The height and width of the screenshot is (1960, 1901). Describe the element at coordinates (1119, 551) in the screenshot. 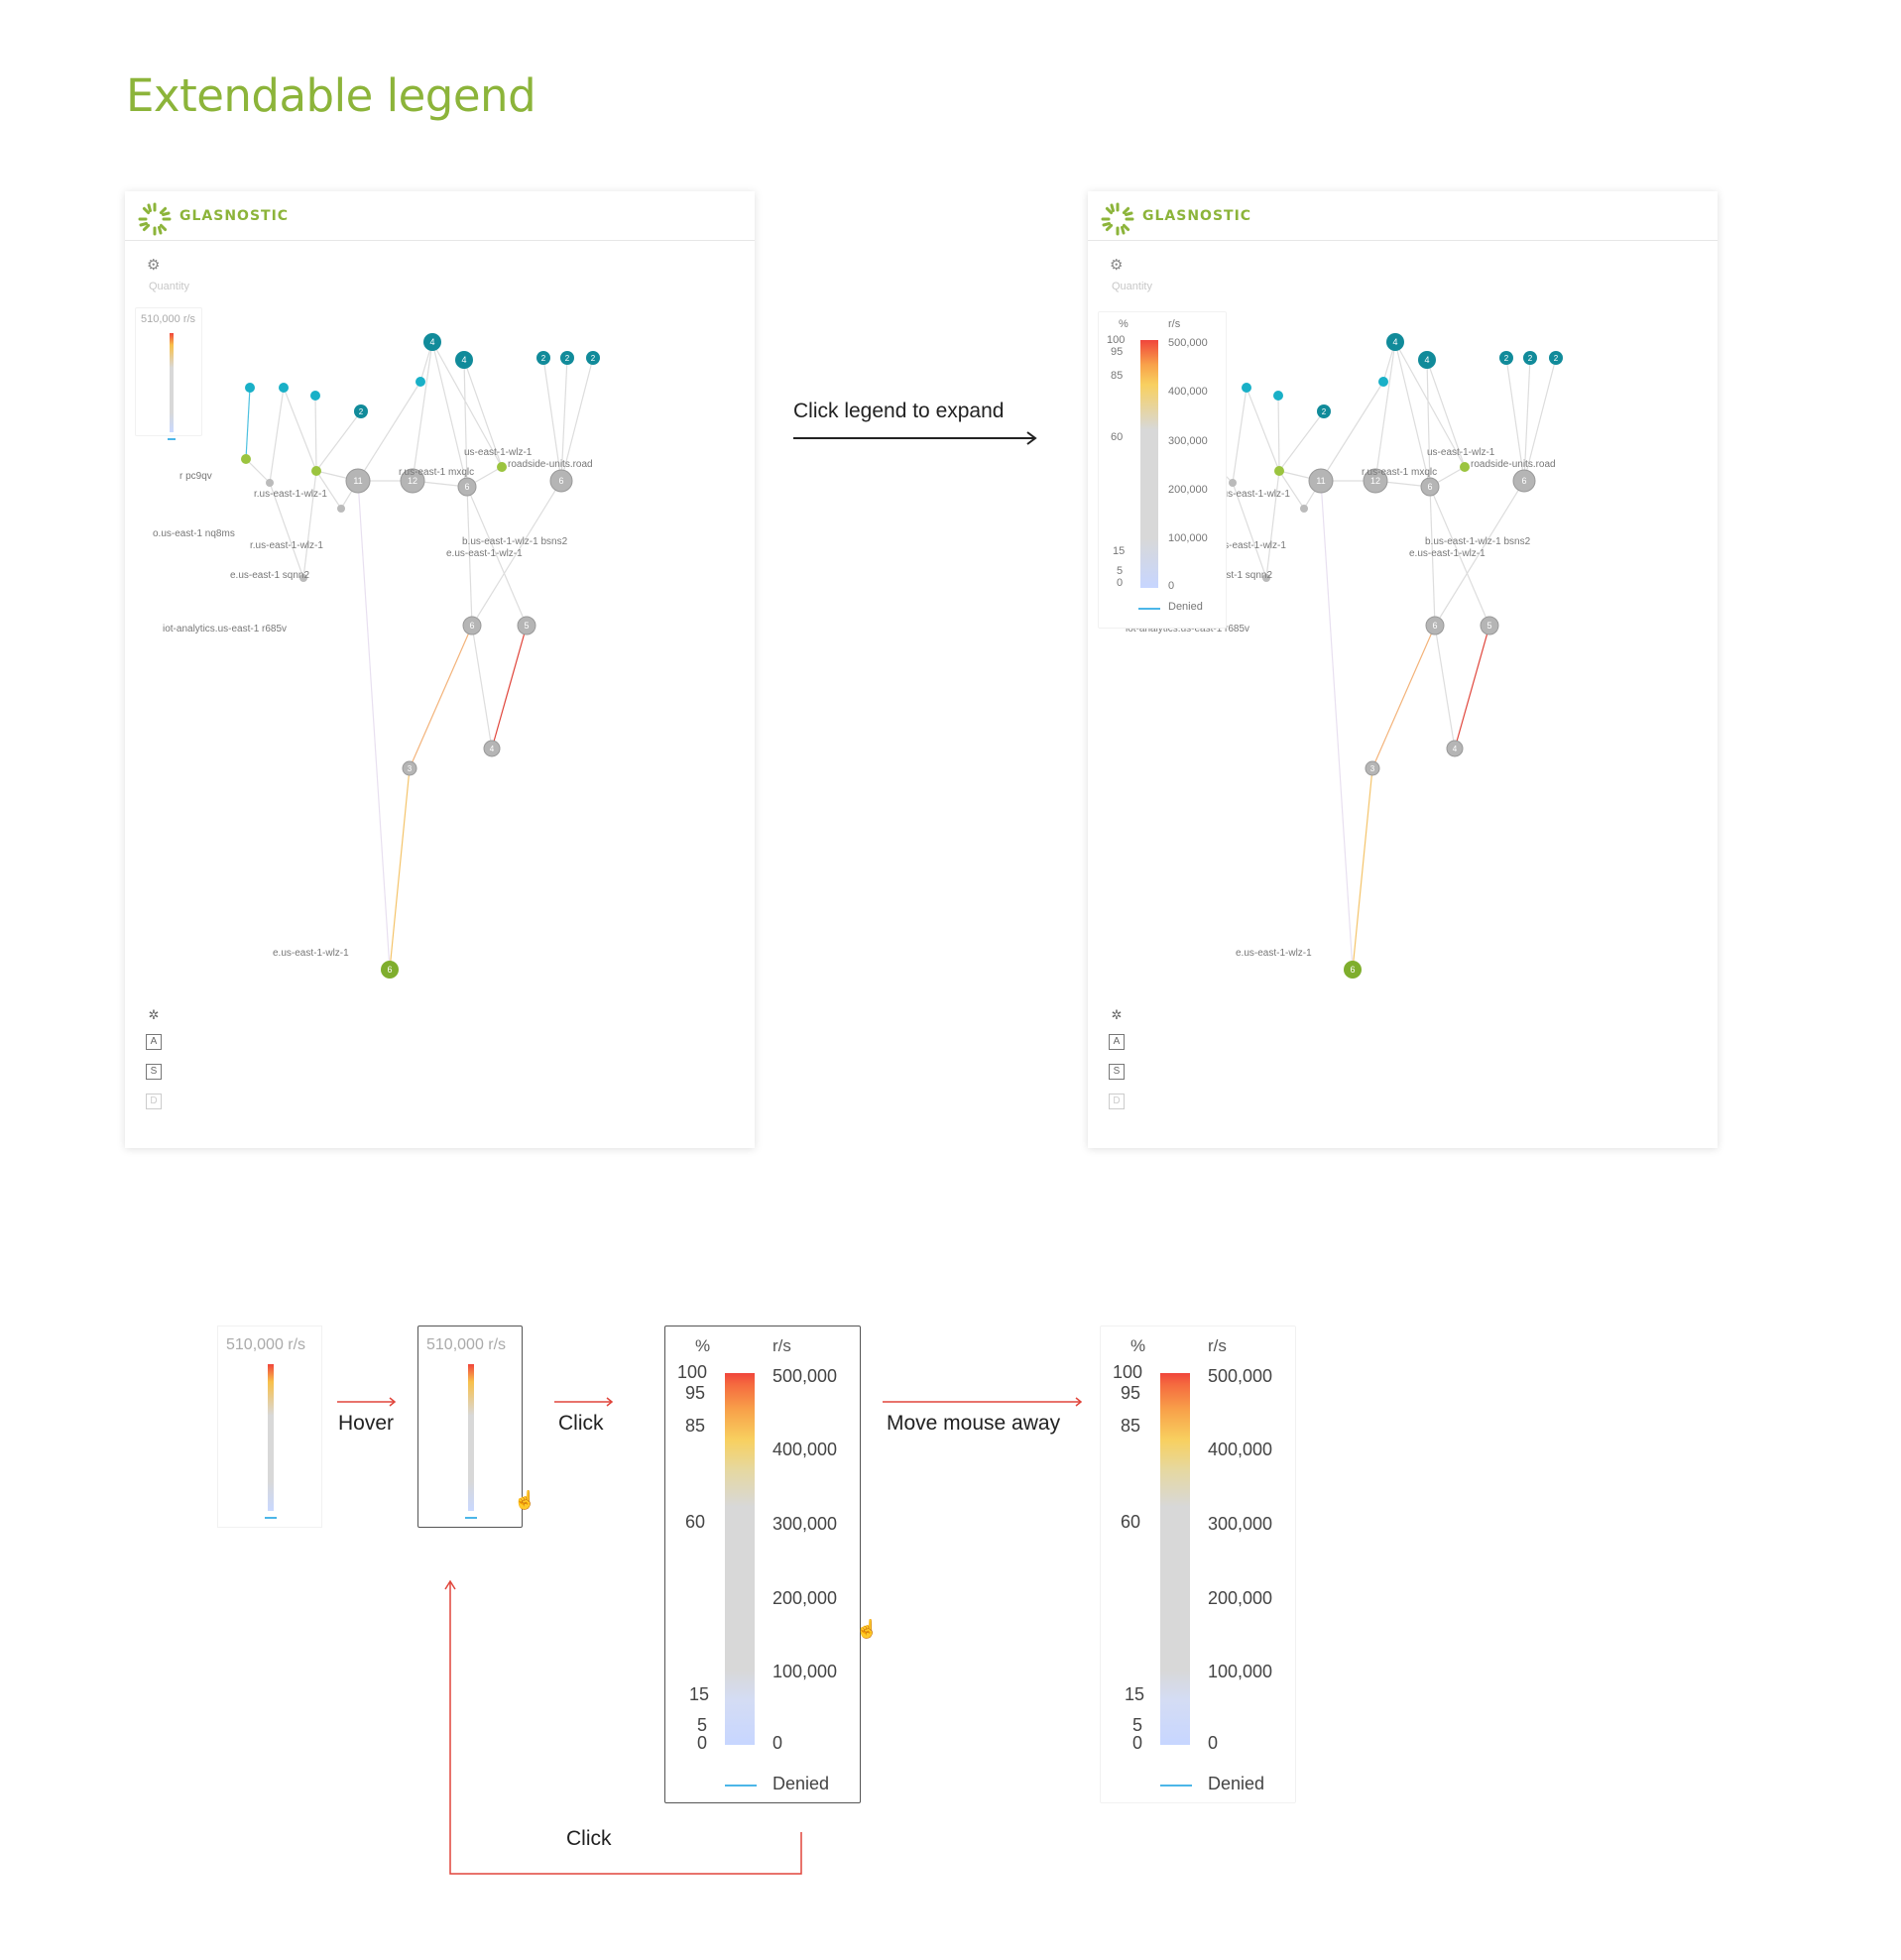

I see `pct-tick: 15` at that location.